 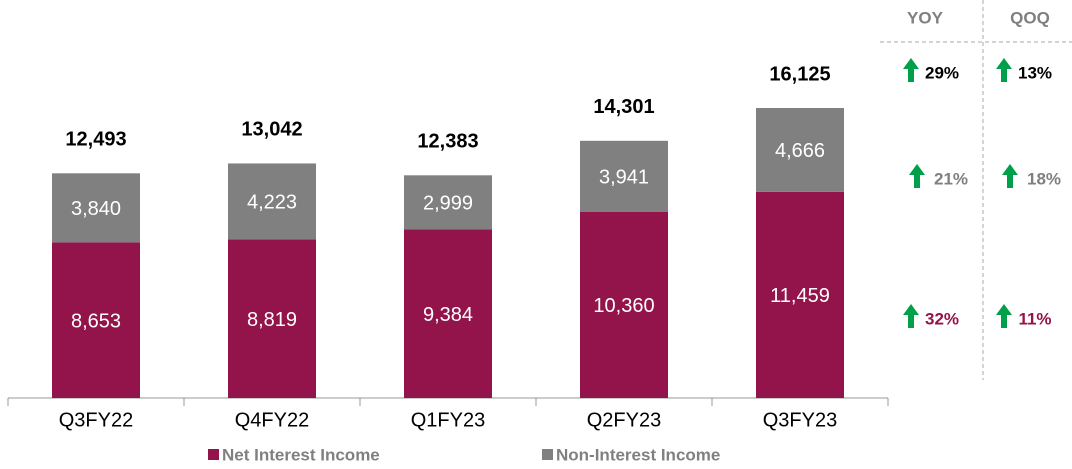 I want to click on value-label: 8,653, so click(x=96, y=321).